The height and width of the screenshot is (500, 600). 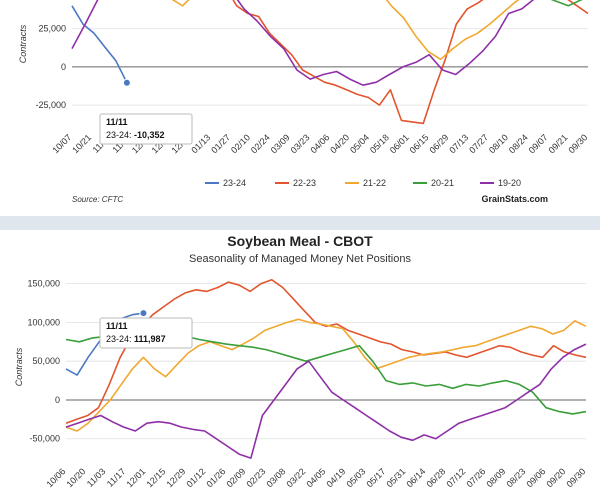 I want to click on y-tick-label: 150,000, so click(x=43, y=284).